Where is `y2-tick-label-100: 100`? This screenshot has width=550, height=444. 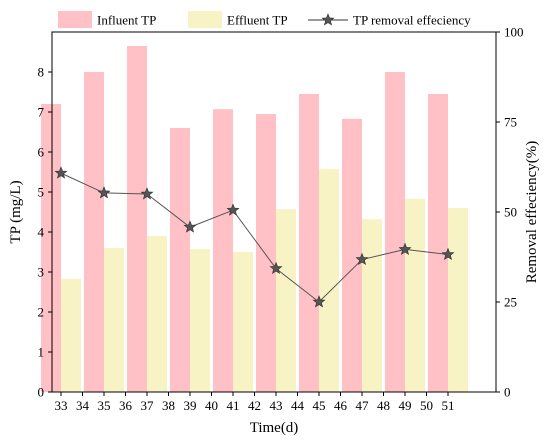 y2-tick-label-100: 100 is located at coordinates (514, 32).